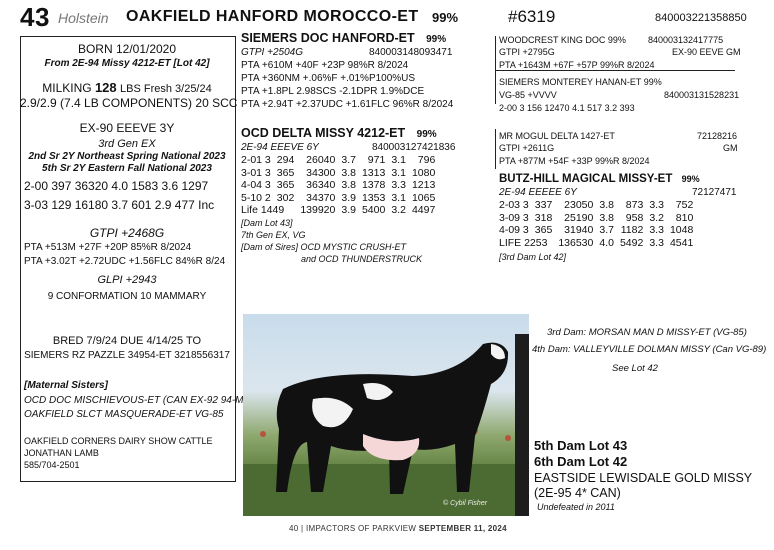  What do you see at coordinates (35, 17) in the screenshot?
I see `lot-number: 43` at bounding box center [35, 17].